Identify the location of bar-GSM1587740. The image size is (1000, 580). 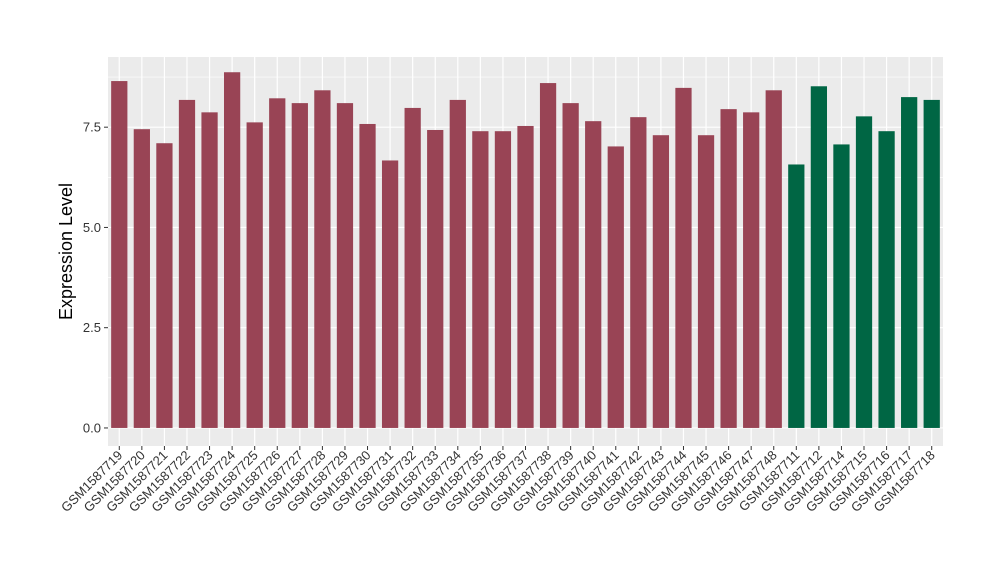
(593, 274).